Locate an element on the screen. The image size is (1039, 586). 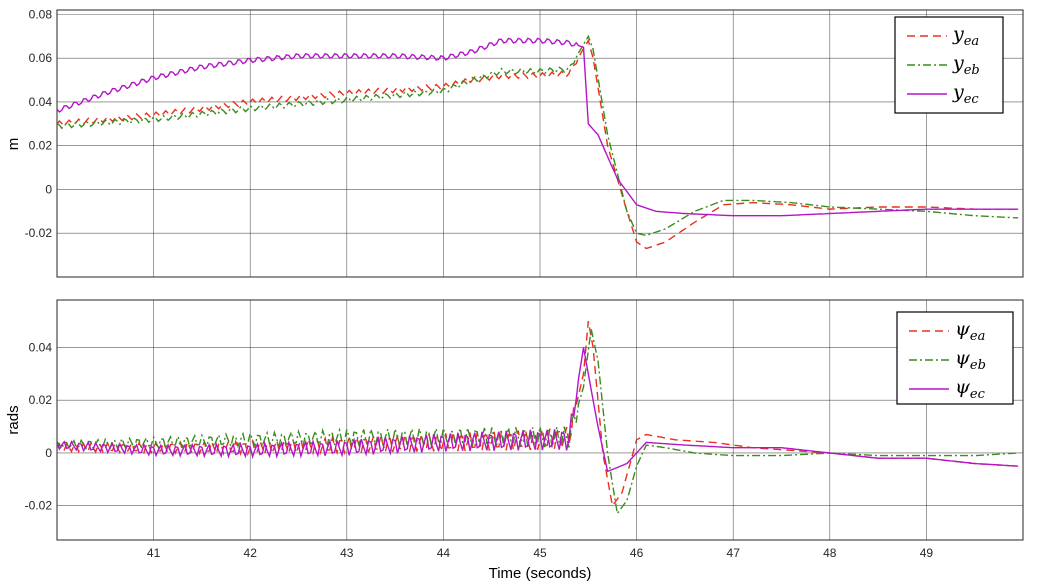
bottom-legend-label: ψec is located at coordinates (970, 389).